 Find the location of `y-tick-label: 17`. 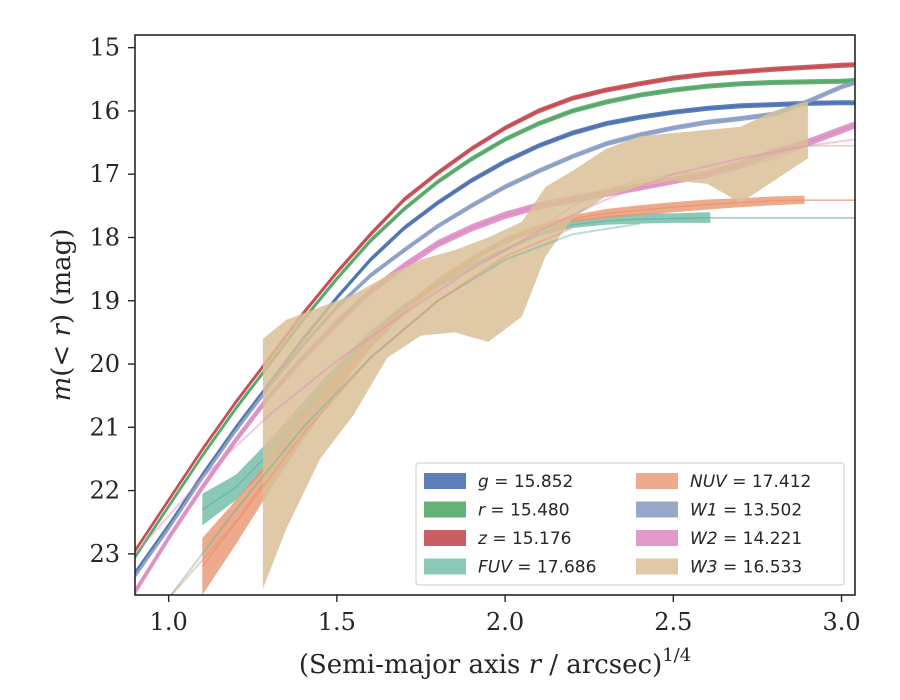

y-tick-label: 17 is located at coordinates (104, 174).